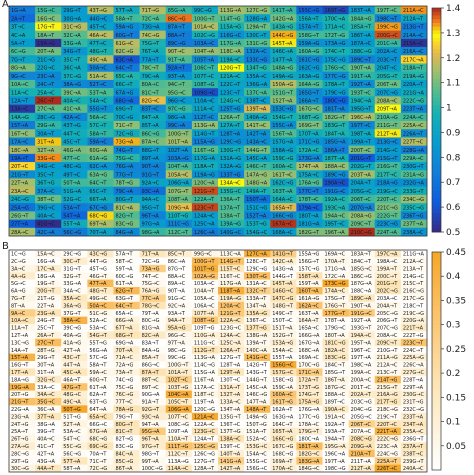  Describe the element at coordinates (336, 447) in the screenshot. I see `cell-label: 195G→A` at that location.